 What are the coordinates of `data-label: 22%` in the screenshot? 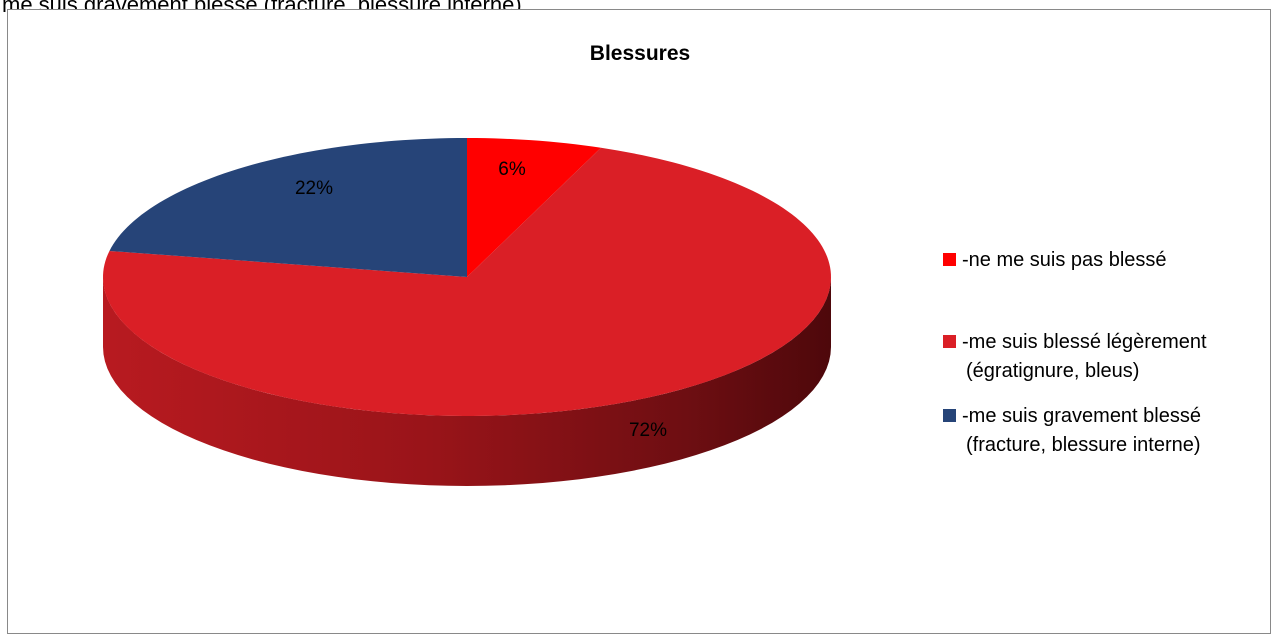 It's located at (314, 188).